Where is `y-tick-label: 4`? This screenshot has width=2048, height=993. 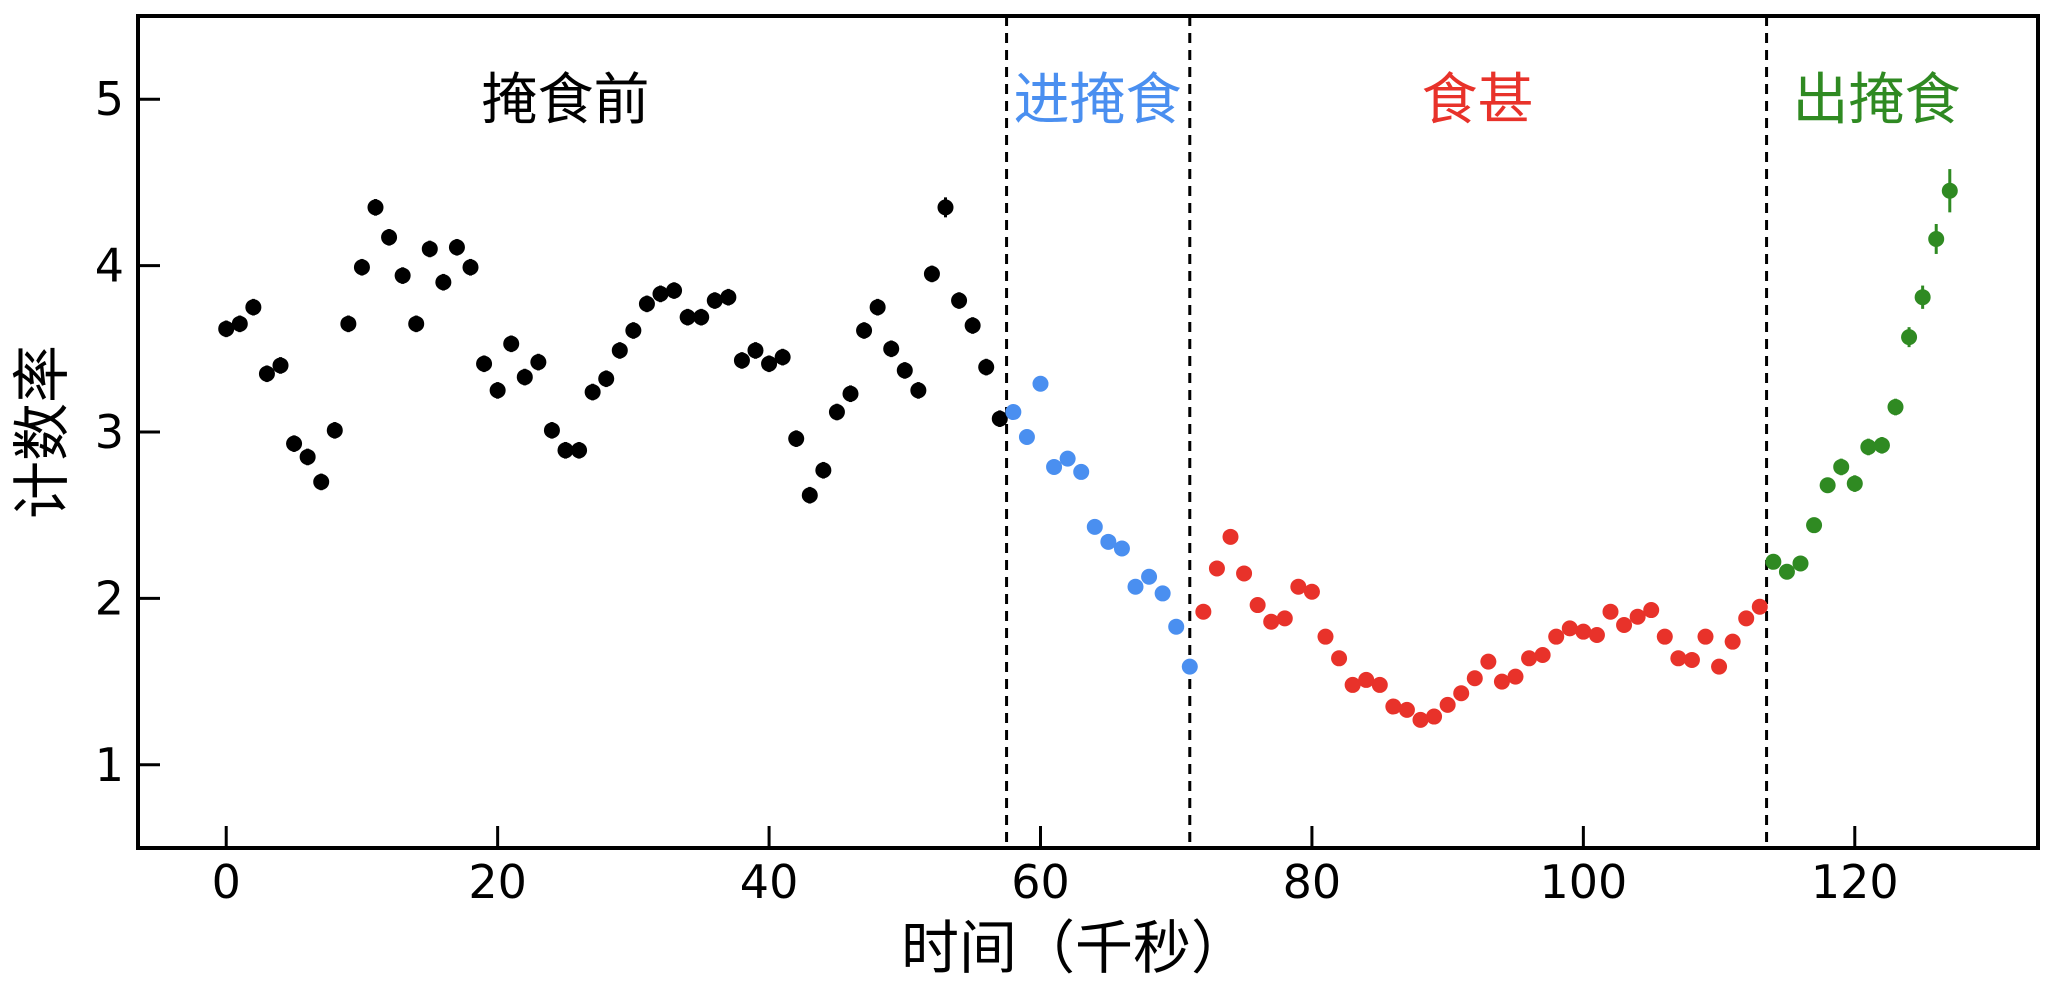 y-tick-label: 4 is located at coordinates (109, 266).